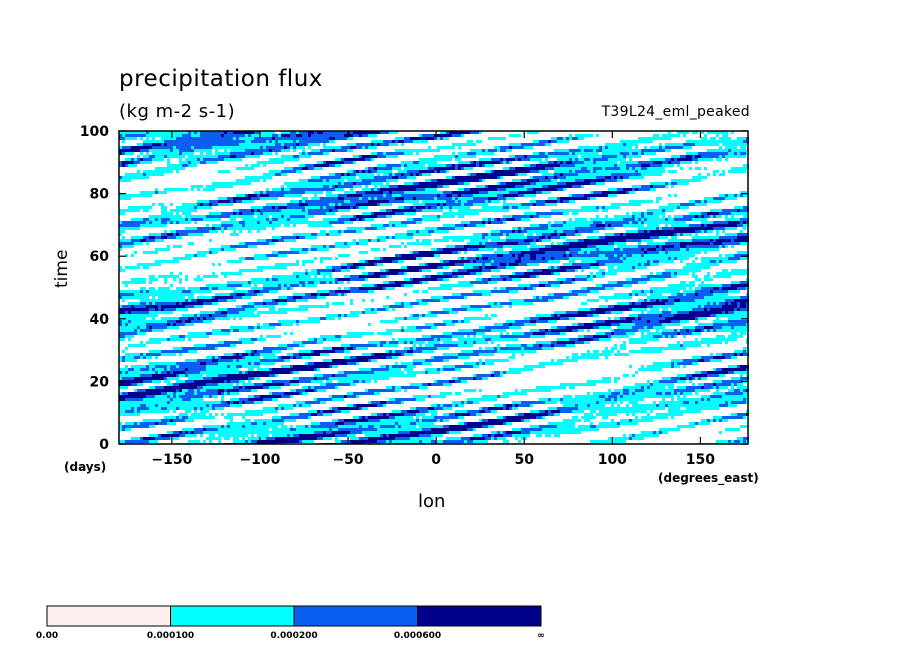 The height and width of the screenshot is (654, 904). What do you see at coordinates (100, 257) in the screenshot?
I see `y-tick-label: 60` at bounding box center [100, 257].